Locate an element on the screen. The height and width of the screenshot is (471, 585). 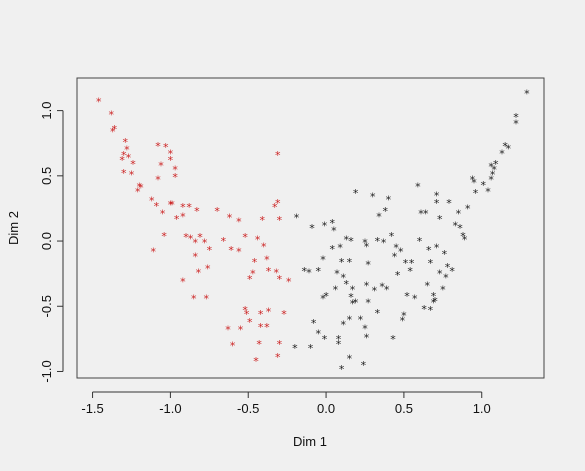
x-tick-label: 0.0 is located at coordinates (326, 408).